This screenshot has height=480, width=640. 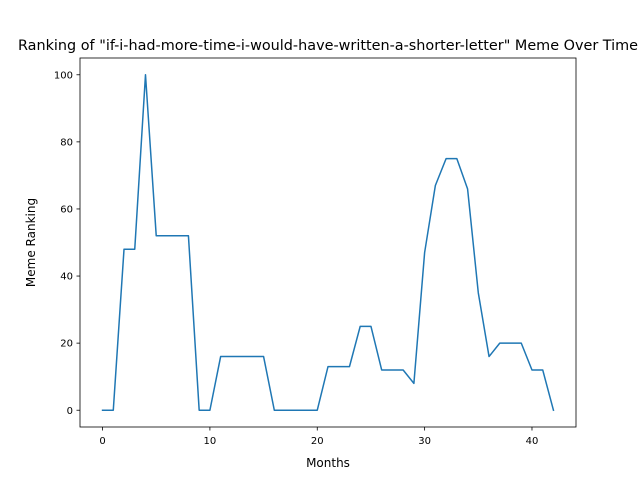 What do you see at coordinates (66, 142) in the screenshot?
I see `y-tick-label: 80` at bounding box center [66, 142].